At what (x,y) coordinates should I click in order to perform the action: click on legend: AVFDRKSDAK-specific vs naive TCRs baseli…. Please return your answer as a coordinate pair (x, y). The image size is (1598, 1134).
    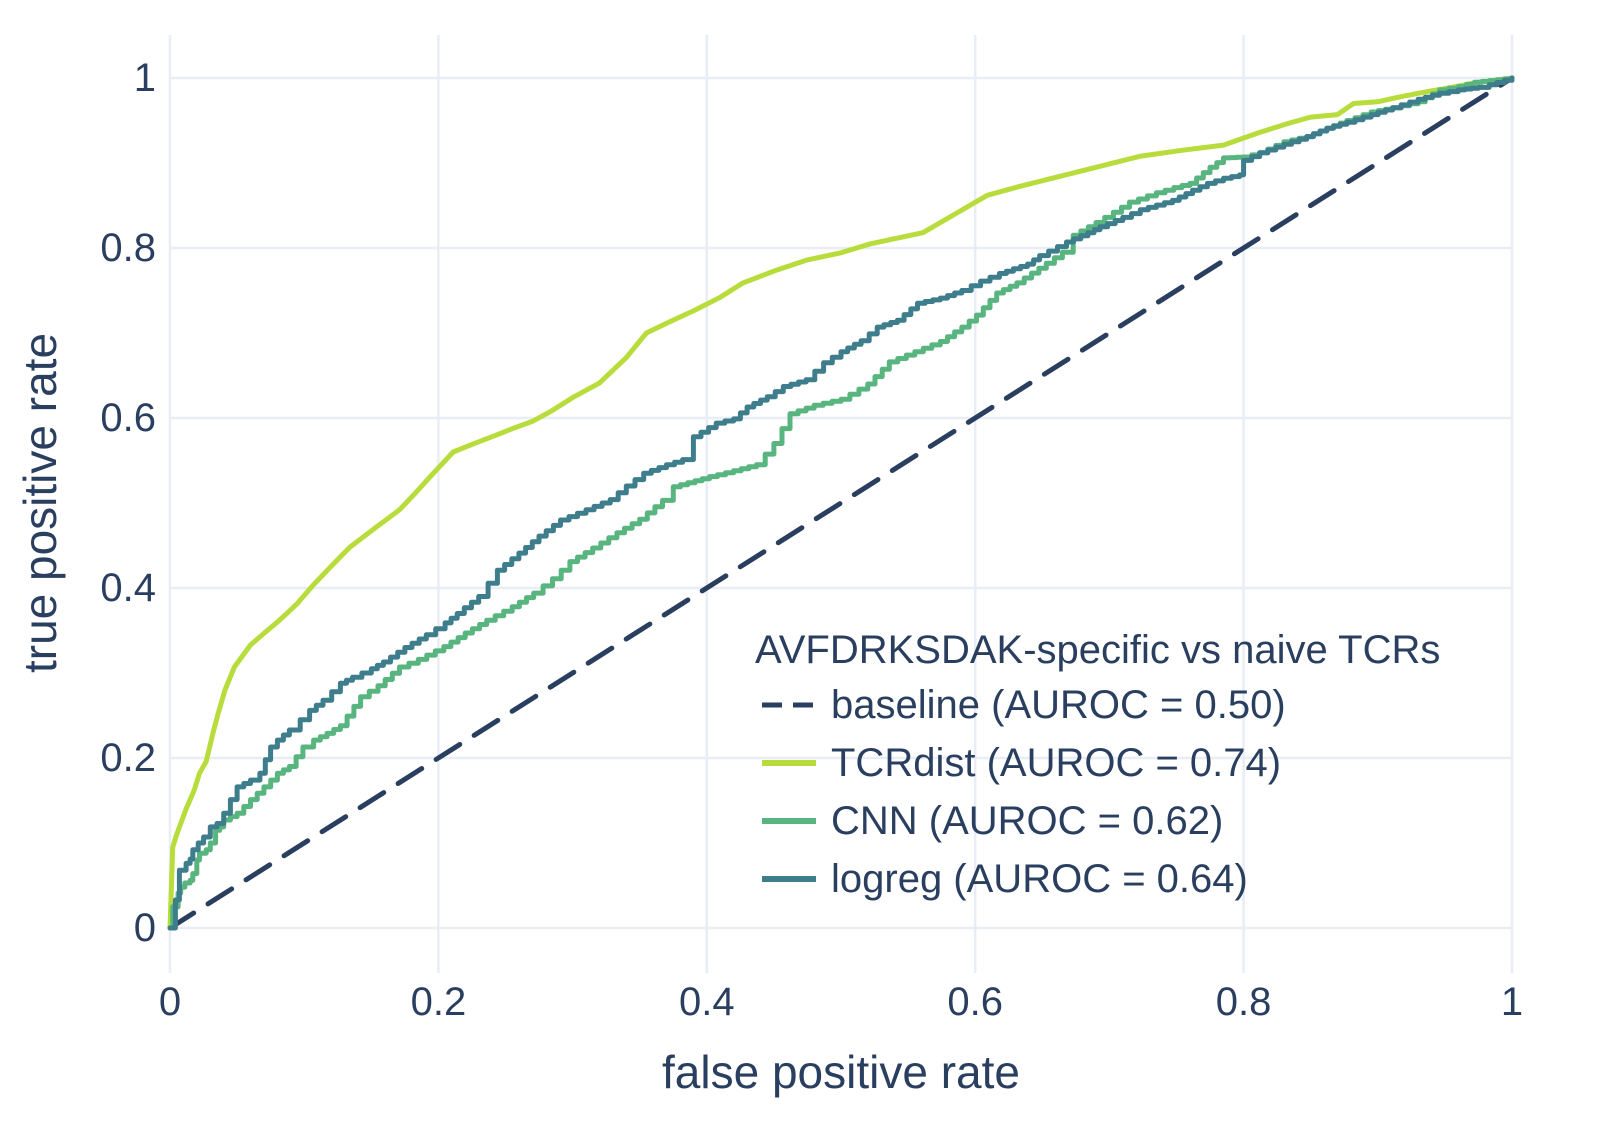
    Looking at the image, I should click on (1087, 766).